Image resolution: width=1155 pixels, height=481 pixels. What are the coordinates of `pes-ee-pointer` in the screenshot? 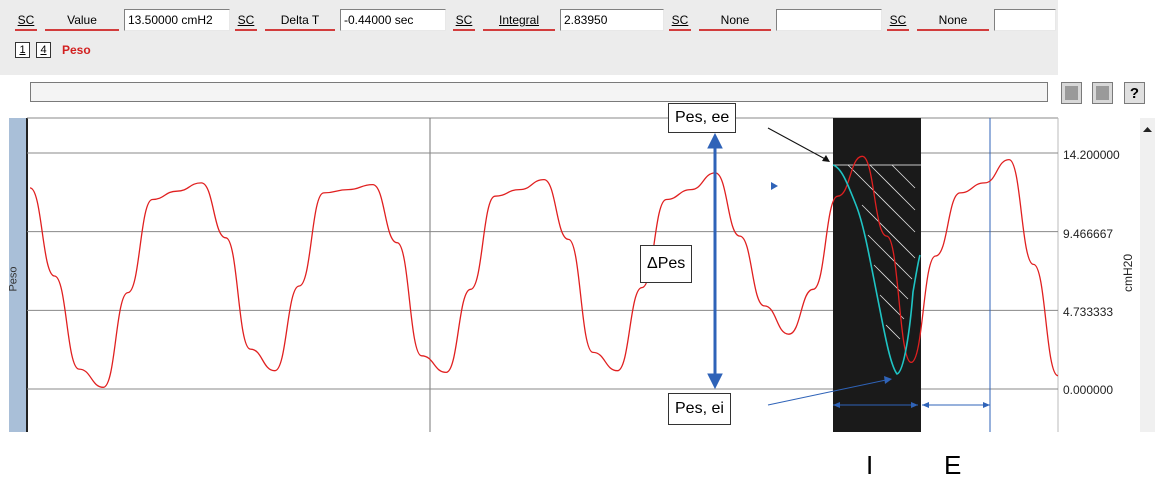 It's located at (798, 144).